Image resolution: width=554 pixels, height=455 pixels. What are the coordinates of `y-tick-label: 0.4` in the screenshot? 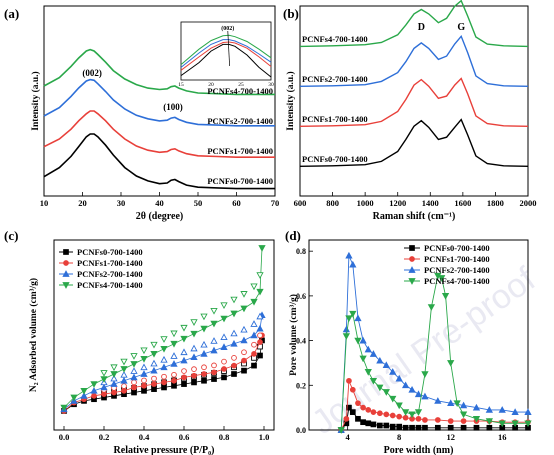 It's located at (301, 341).